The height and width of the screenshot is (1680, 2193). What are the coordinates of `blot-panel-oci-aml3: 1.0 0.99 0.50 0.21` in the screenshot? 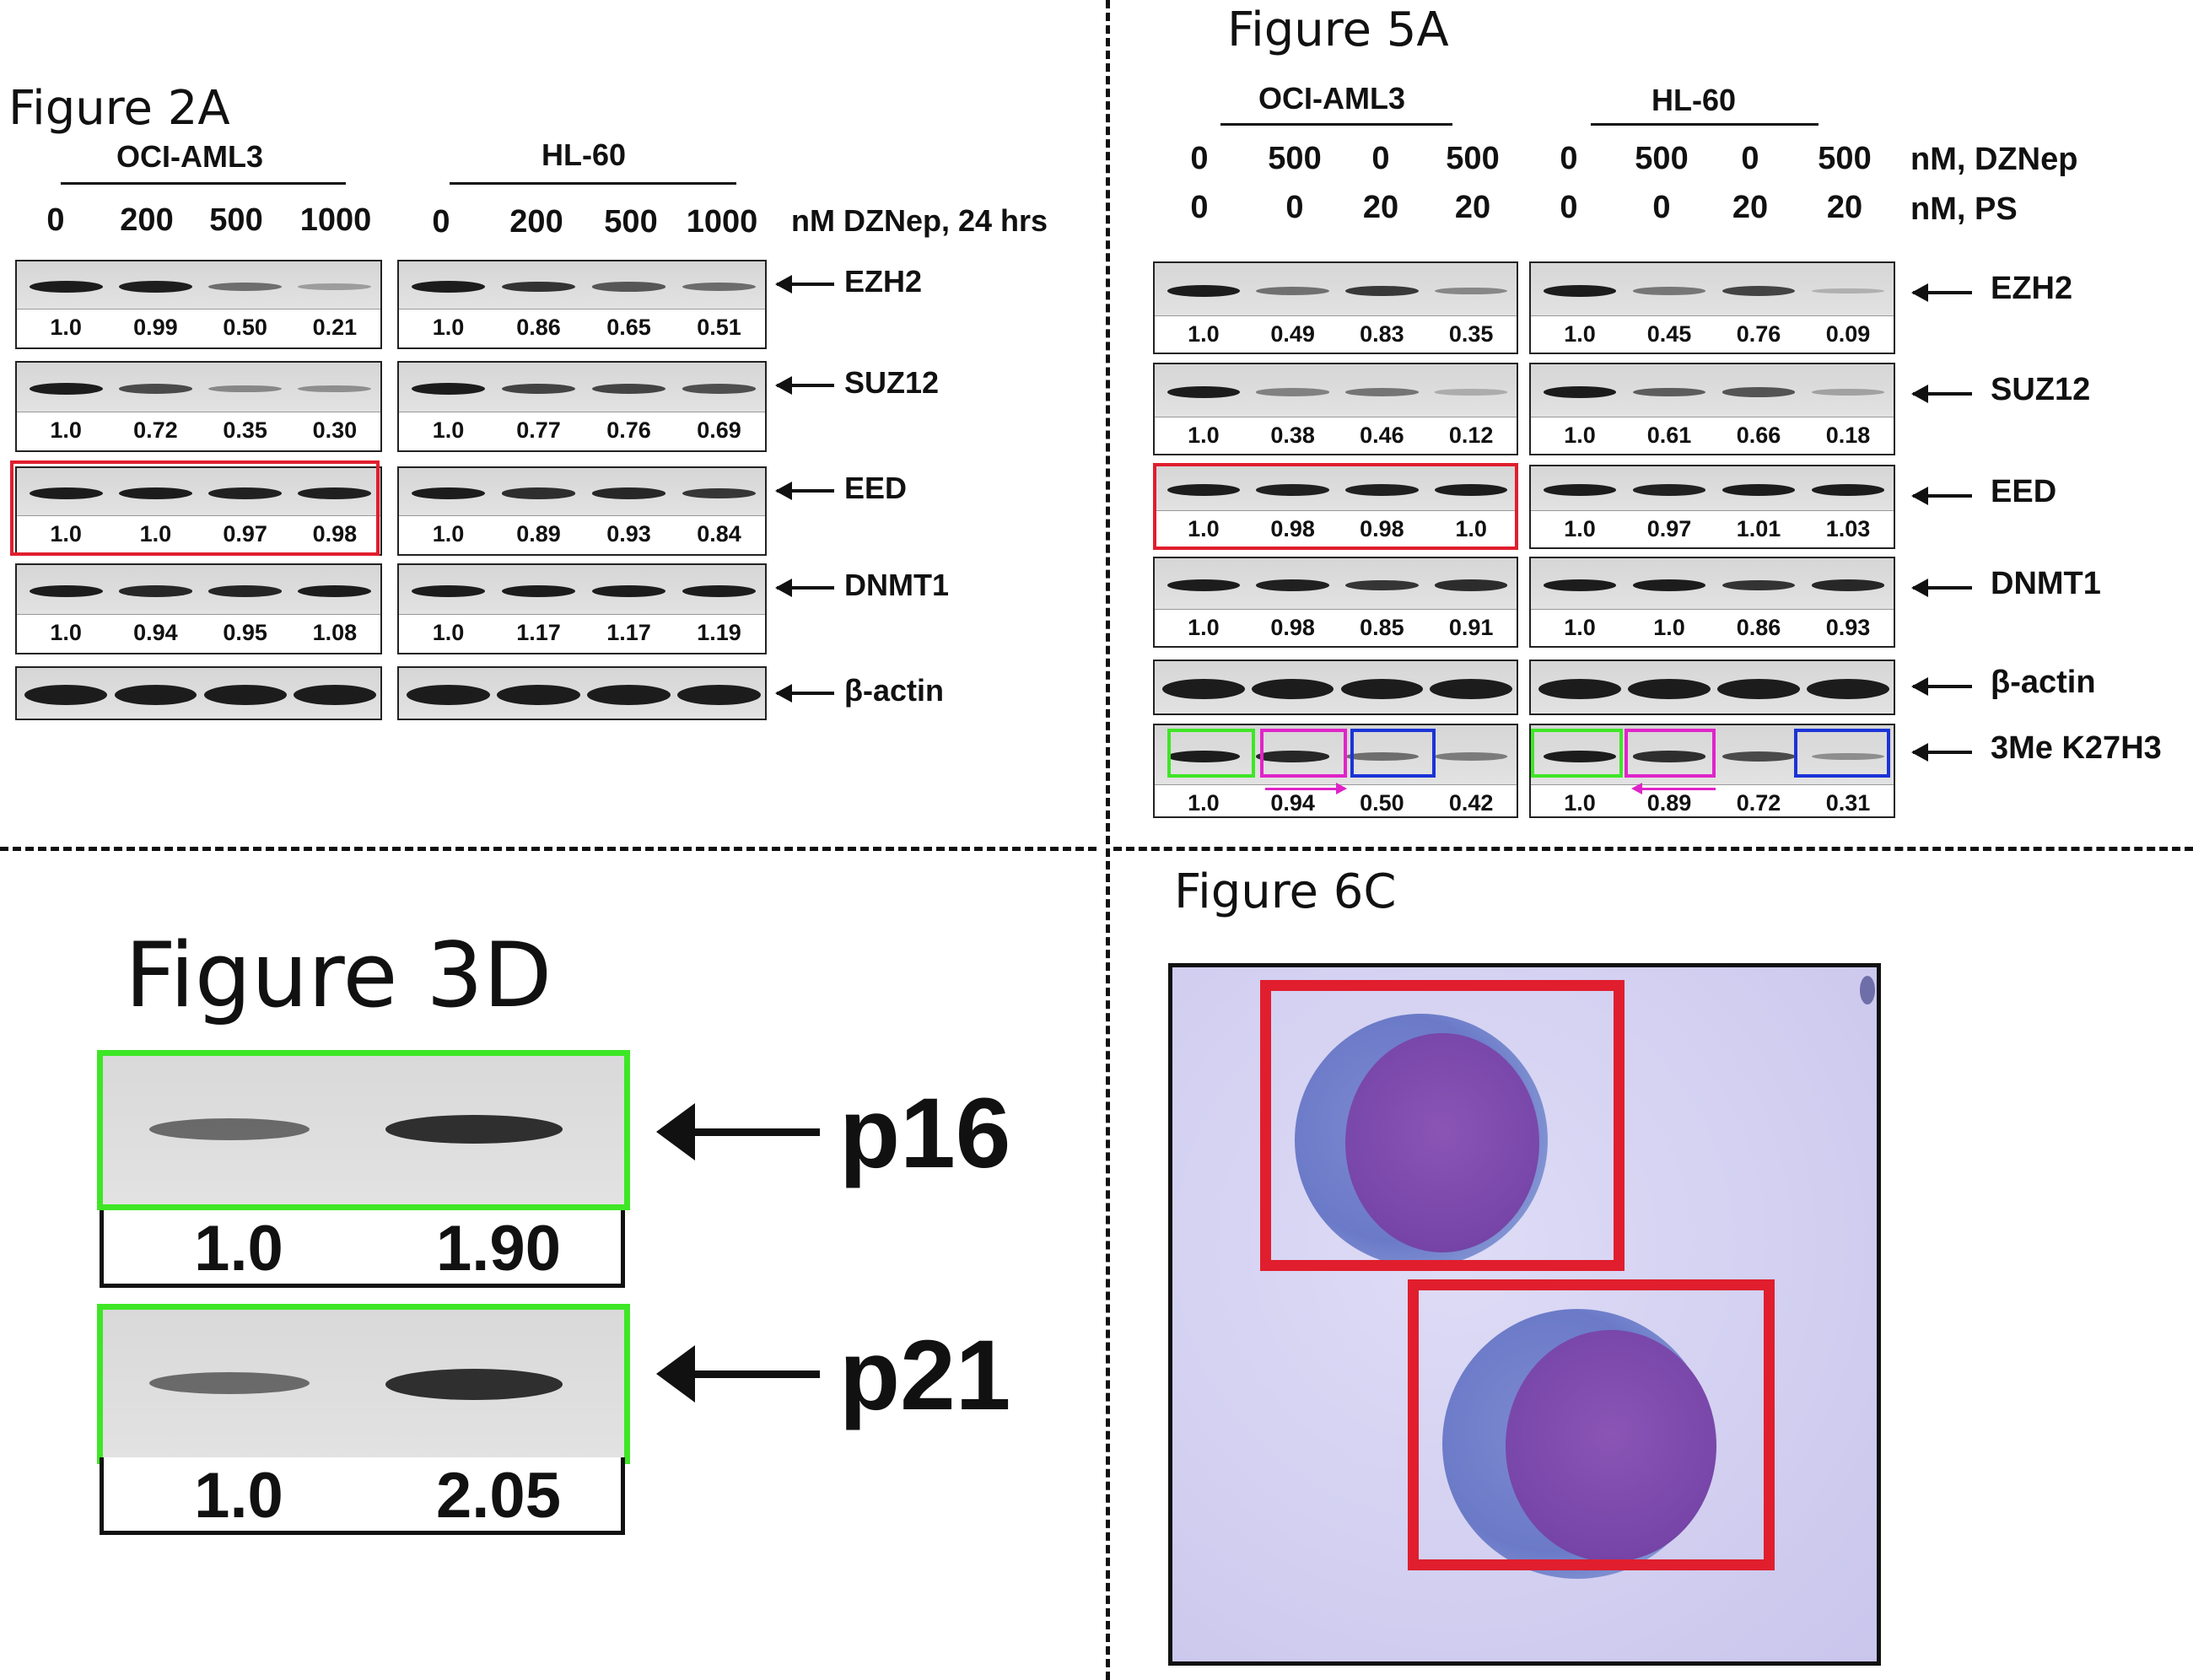 It's located at (199, 304).